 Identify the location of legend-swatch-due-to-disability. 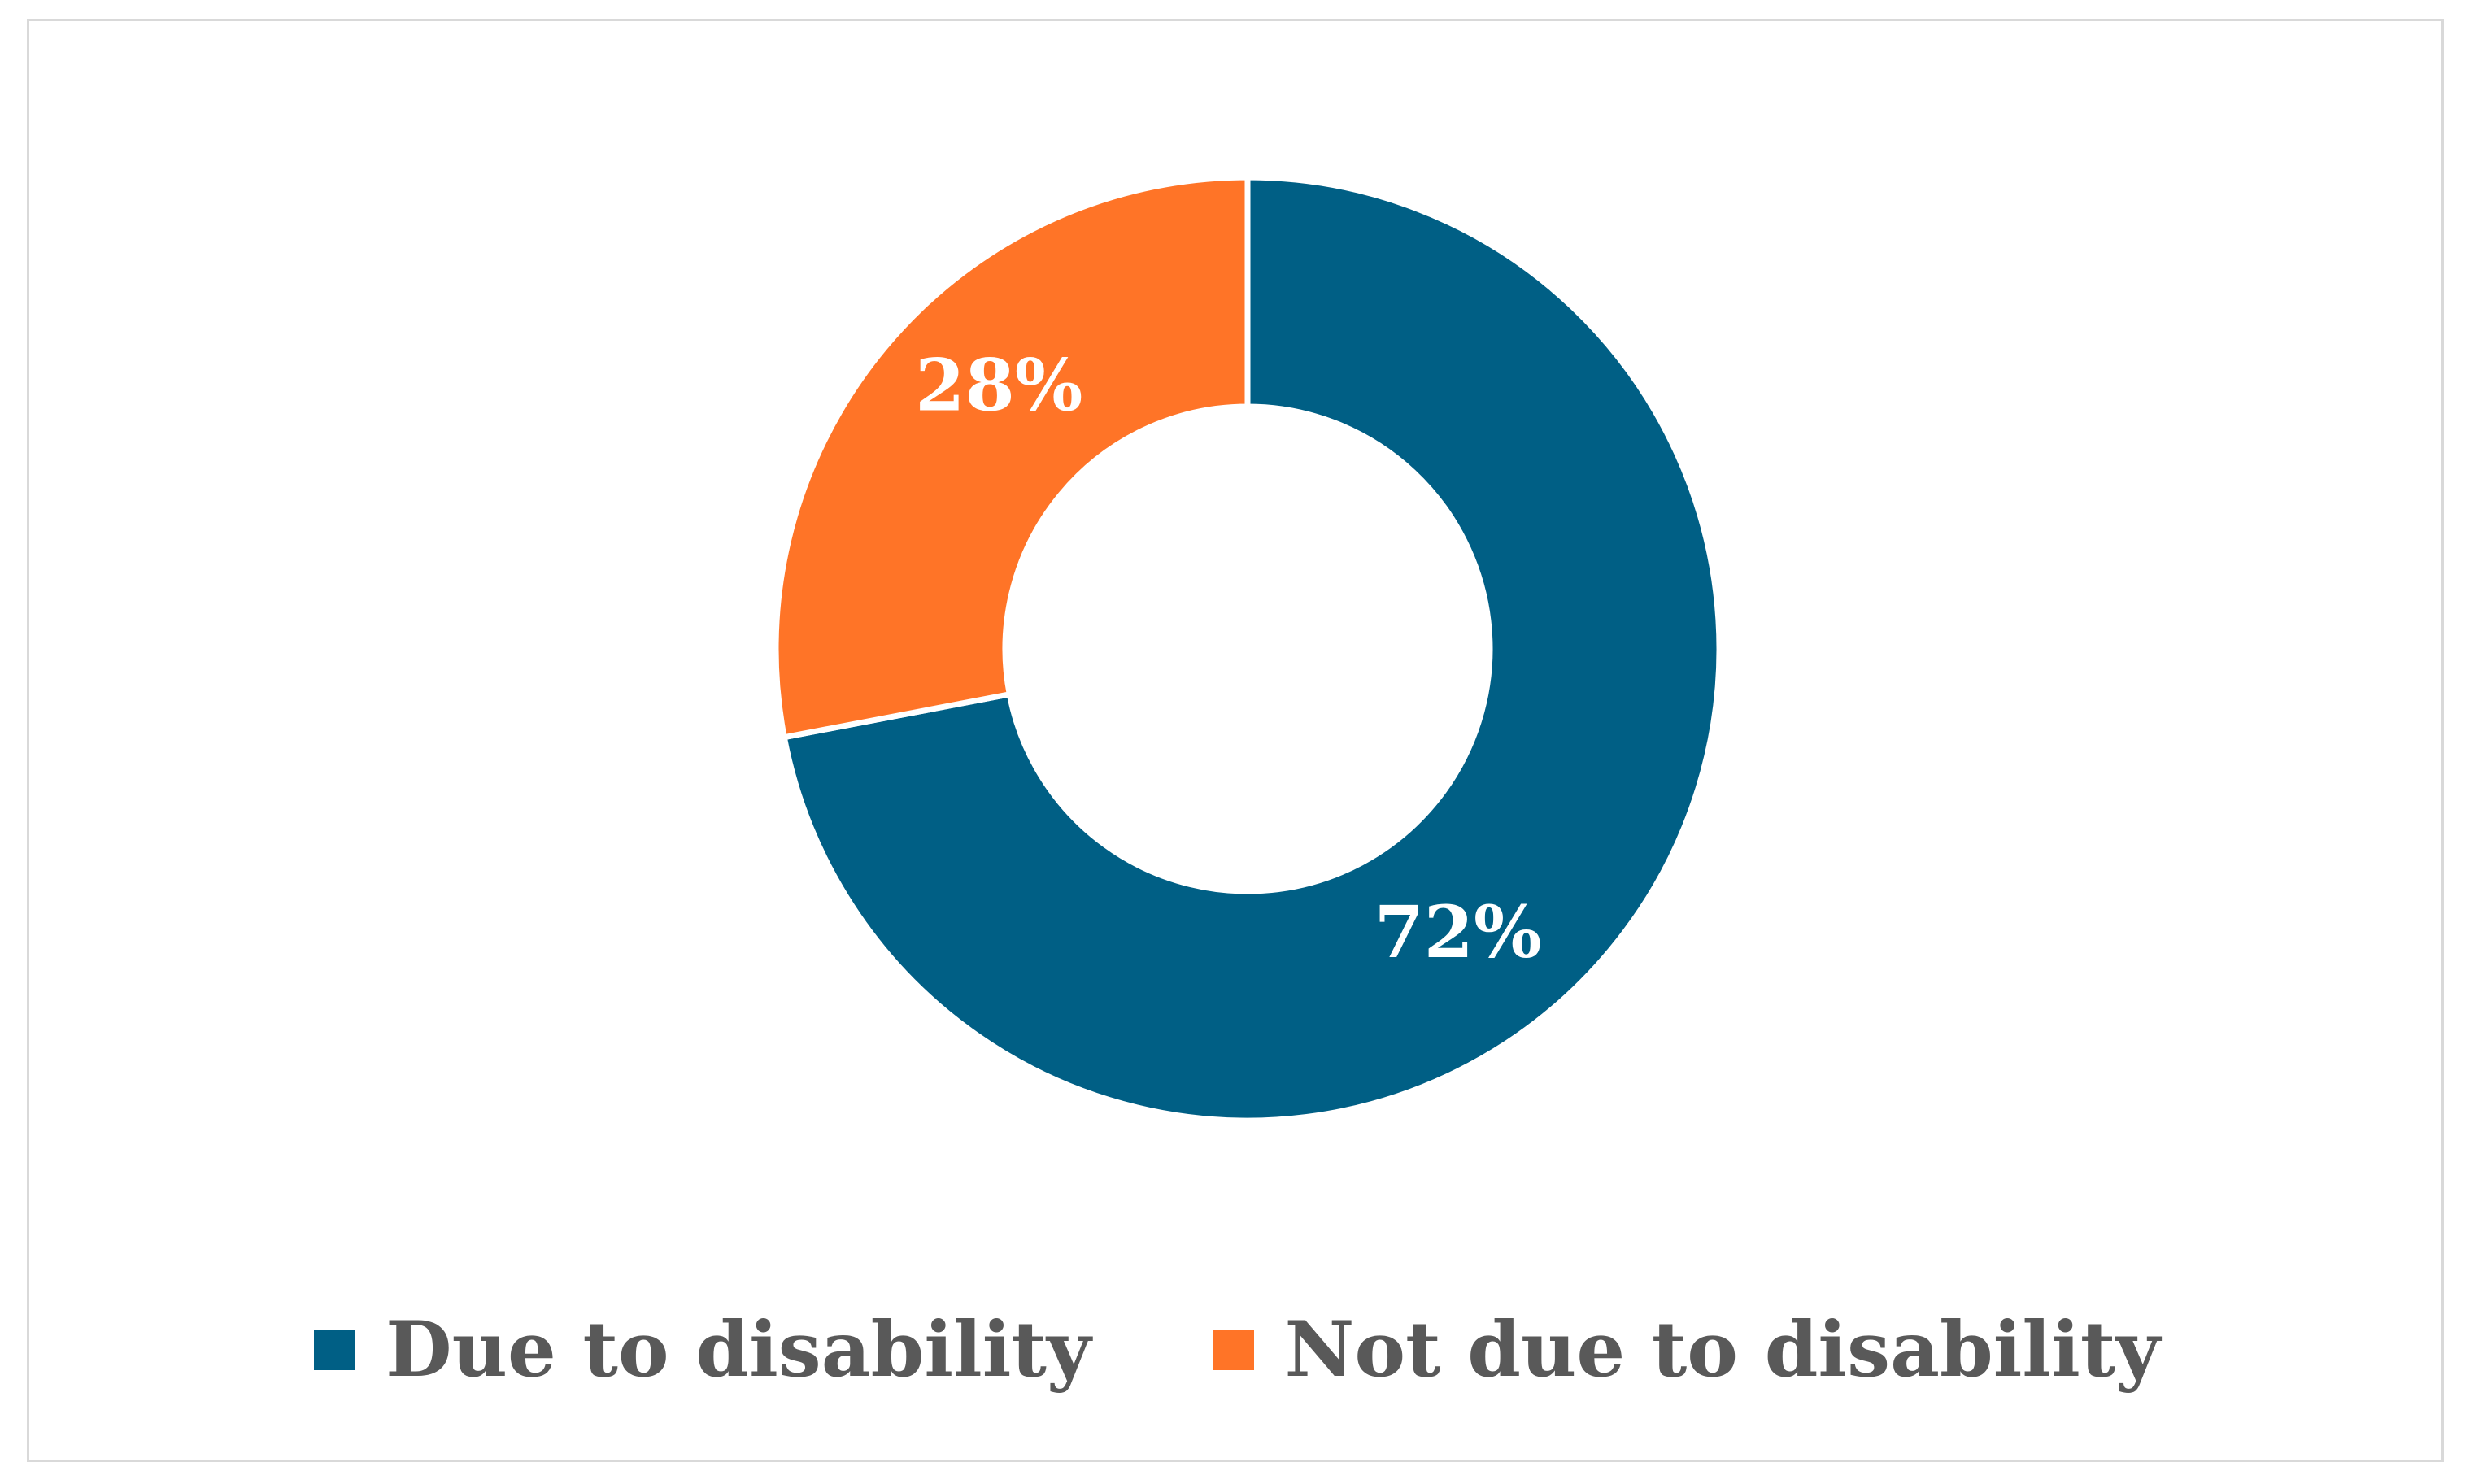
(334, 1350).